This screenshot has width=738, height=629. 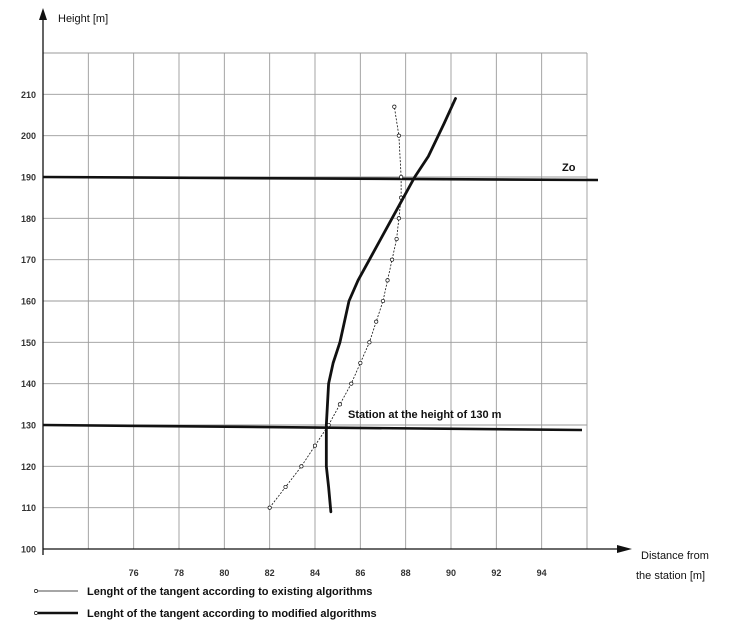 What do you see at coordinates (83, 19) in the screenshot?
I see `y-axis-title: Height [m]` at bounding box center [83, 19].